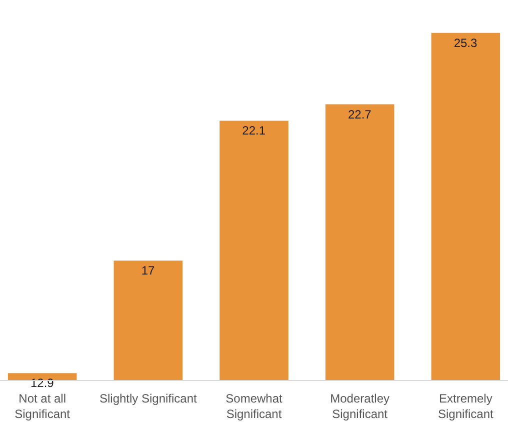 The image size is (508, 422). I want to click on x-tick-label: Slightly Significant, so click(148, 398).